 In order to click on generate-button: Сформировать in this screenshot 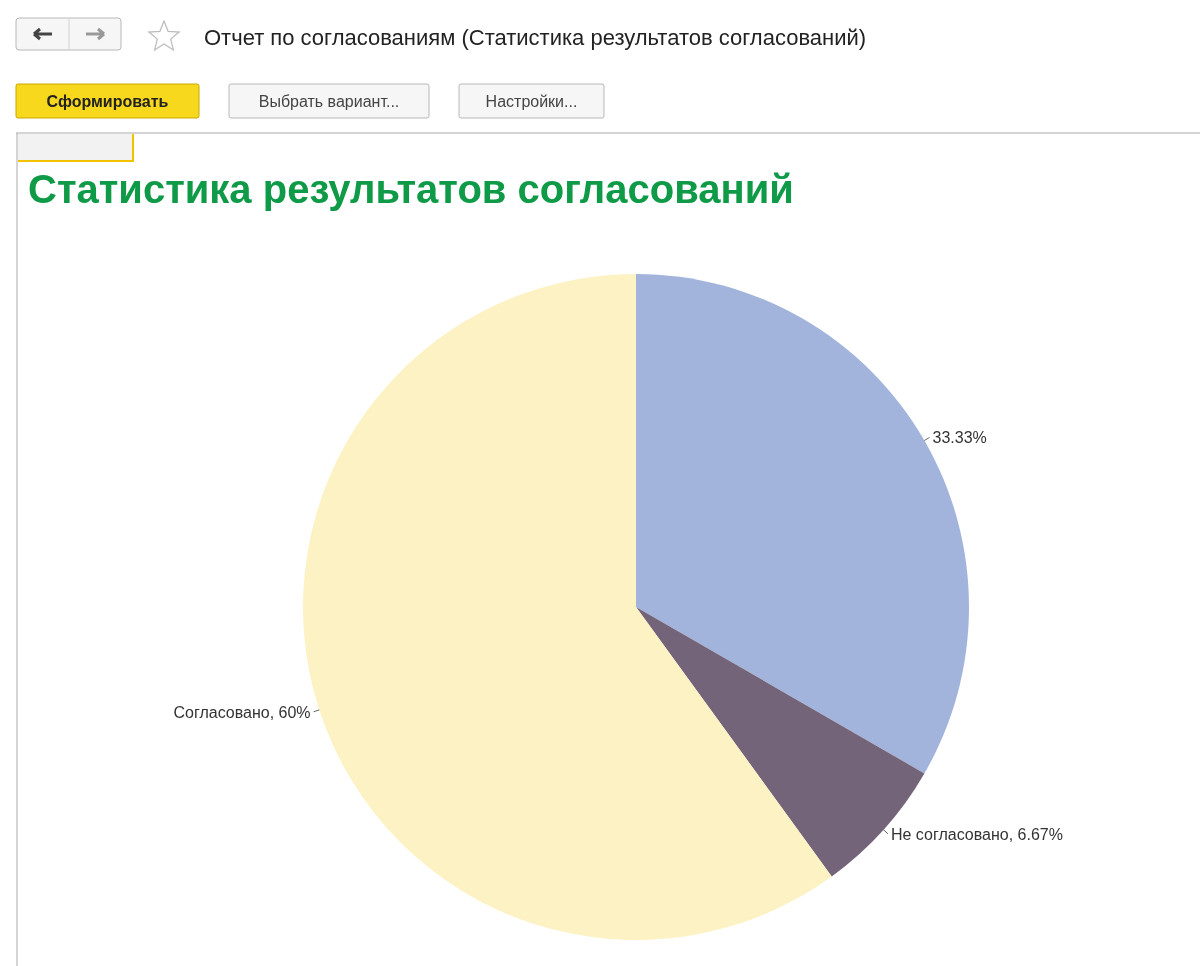, I will do `click(107, 101)`.